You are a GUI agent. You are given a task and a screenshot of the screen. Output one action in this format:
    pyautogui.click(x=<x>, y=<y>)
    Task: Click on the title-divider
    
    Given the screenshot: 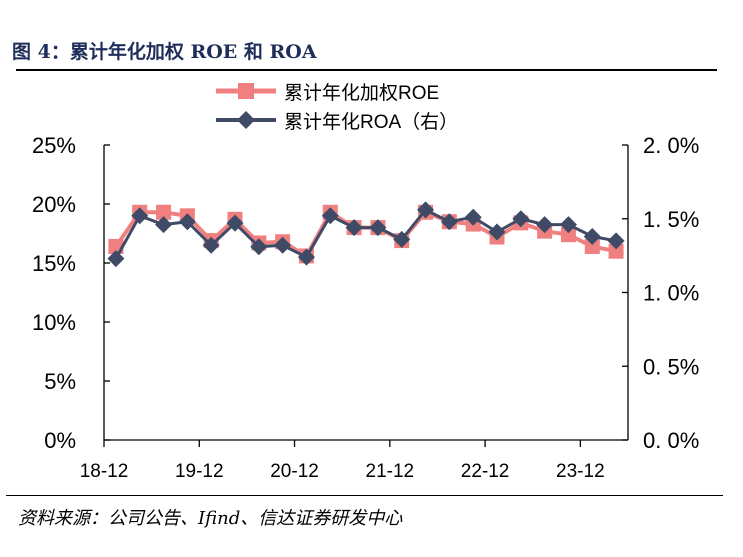 What is the action you would take?
    pyautogui.click(x=366, y=70)
    